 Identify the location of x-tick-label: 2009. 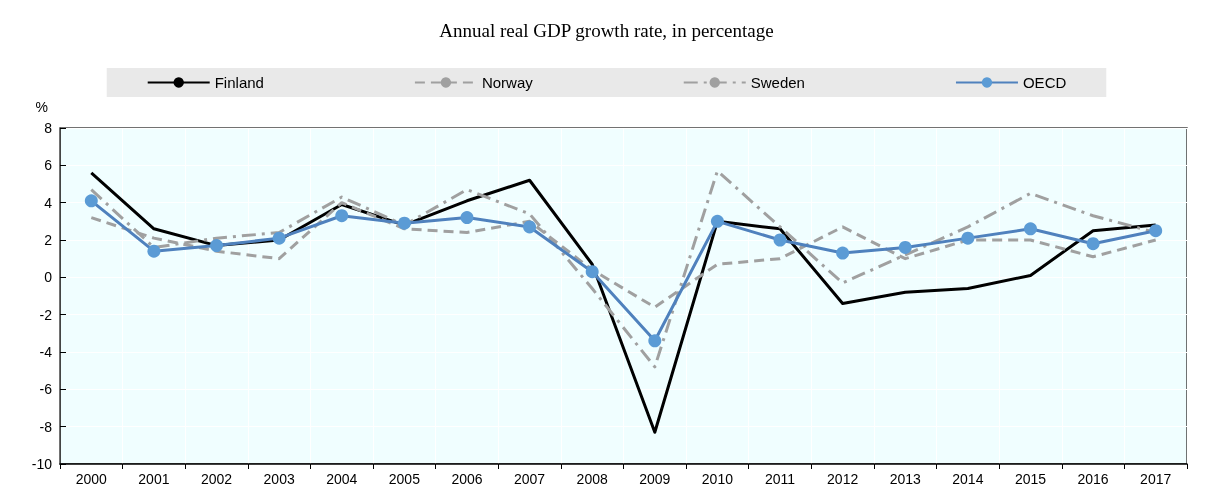
(655, 479).